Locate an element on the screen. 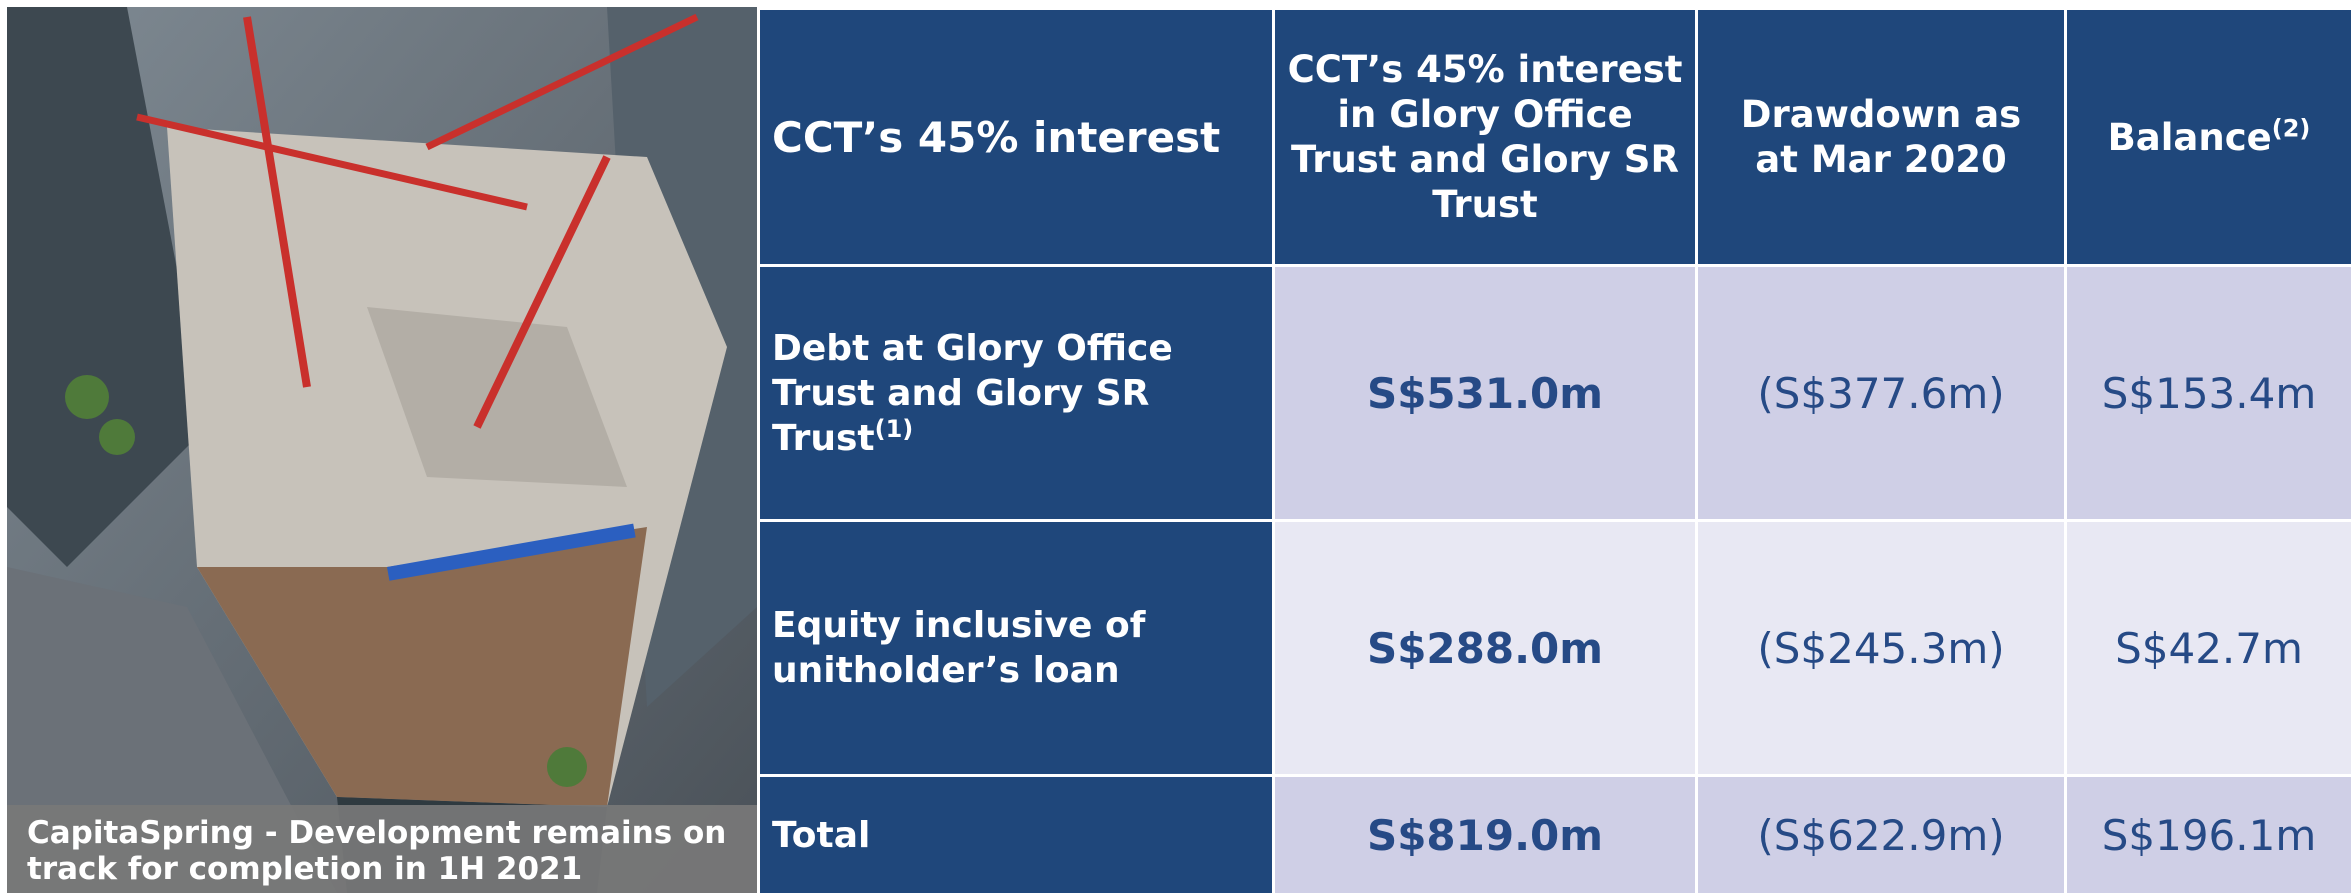 This screenshot has height=893, width=2351. cell-text: S$288.0m is located at coordinates (1485, 648).